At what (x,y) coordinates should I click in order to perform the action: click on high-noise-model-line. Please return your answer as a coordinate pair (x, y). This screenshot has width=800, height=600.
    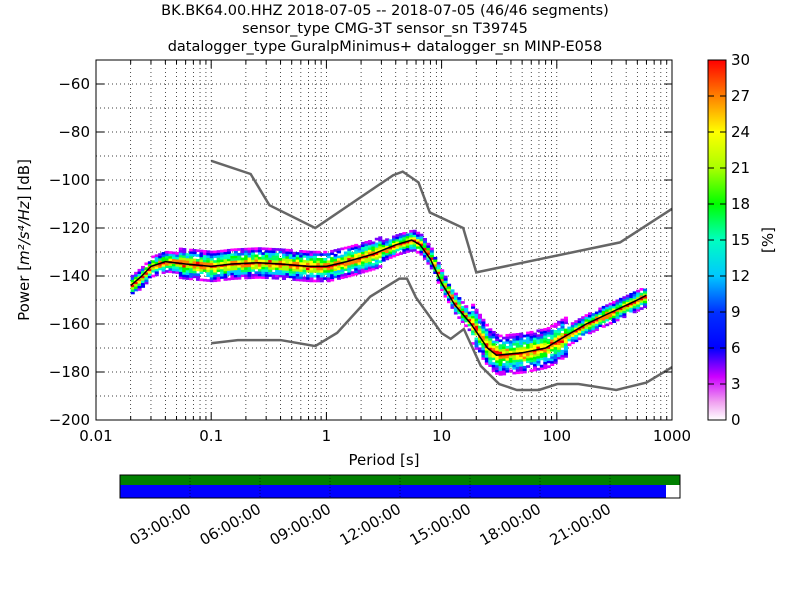
    Looking at the image, I should click on (441, 216).